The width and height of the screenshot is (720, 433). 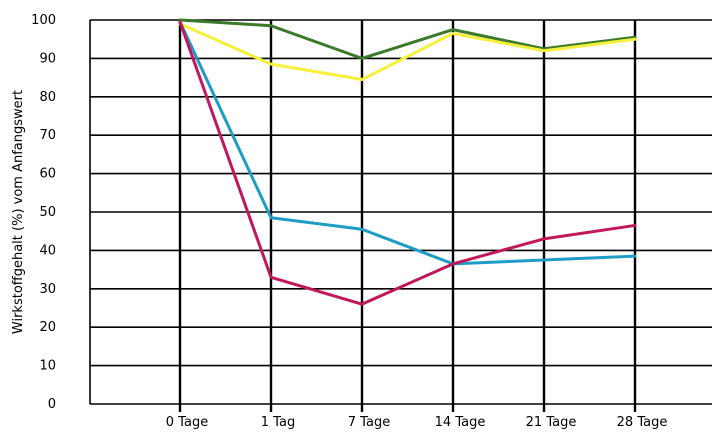 What do you see at coordinates (187, 422) in the screenshot?
I see `x-tick-label: 0 Tage` at bounding box center [187, 422].